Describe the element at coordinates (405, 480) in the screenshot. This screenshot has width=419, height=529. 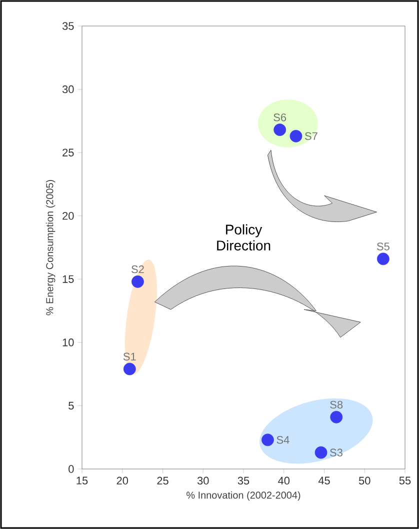
I see `x-tick-label: 55` at that location.